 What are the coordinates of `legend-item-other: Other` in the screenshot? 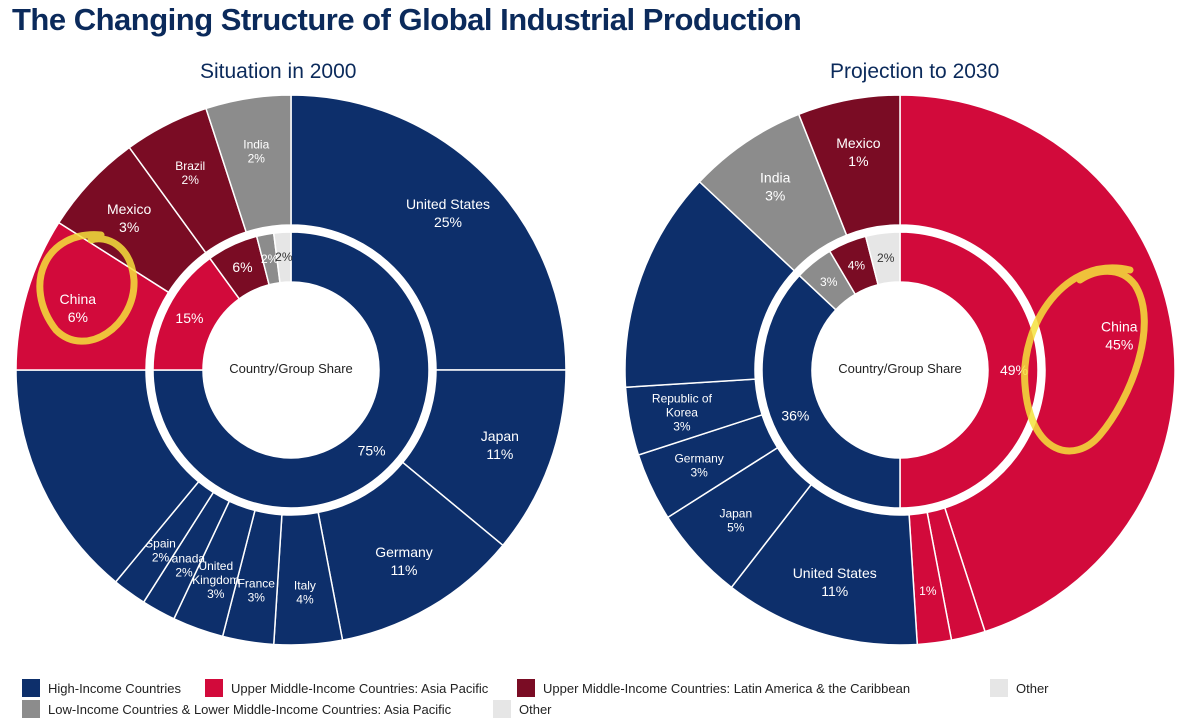 It's located at (1019, 688).